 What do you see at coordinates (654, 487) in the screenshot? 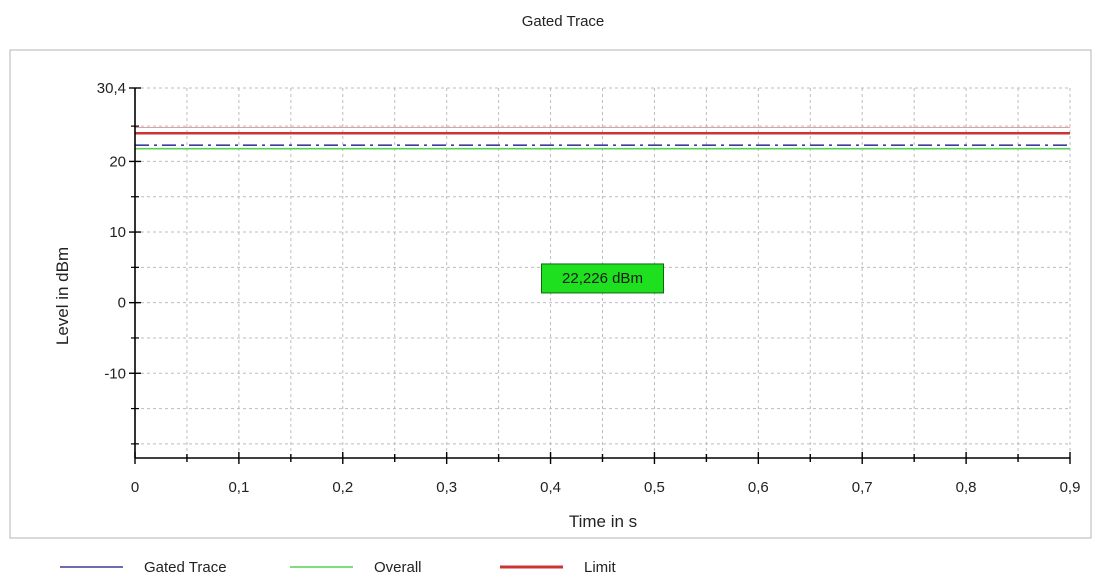
I see `x-tick-label: 0,5` at bounding box center [654, 487].